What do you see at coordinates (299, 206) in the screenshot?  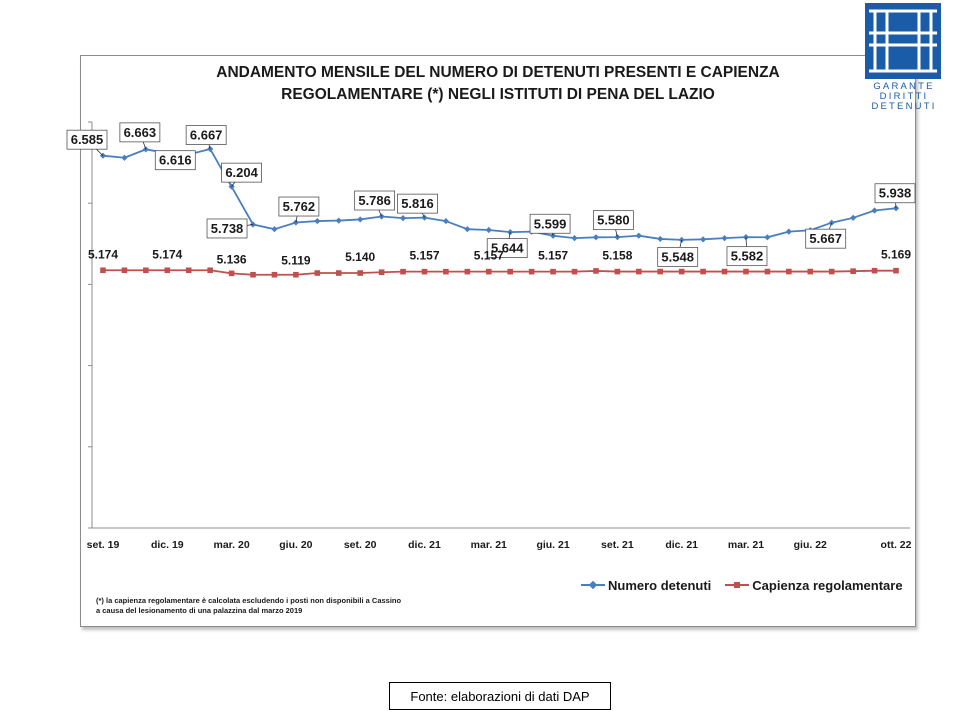 I see `data-label-detenuti: 5.762` at bounding box center [299, 206].